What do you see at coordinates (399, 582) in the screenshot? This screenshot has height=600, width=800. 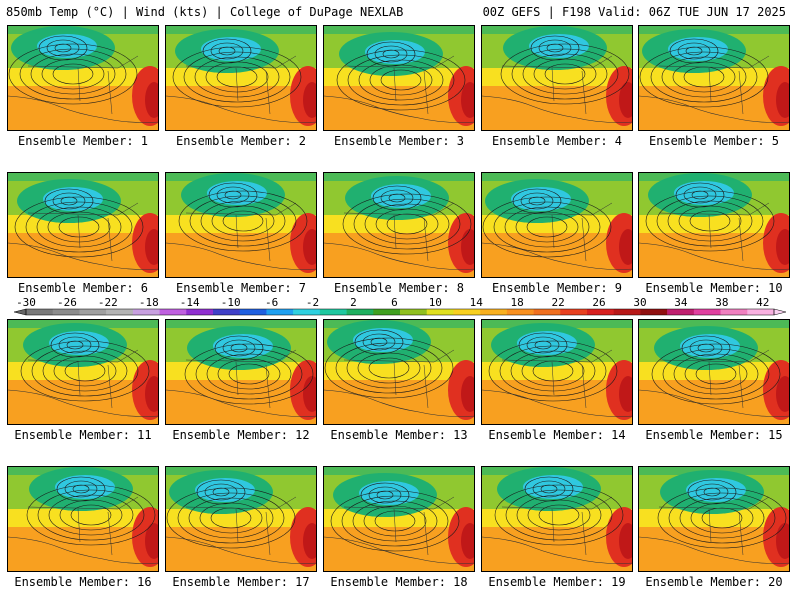 I see `ensemble-member-label: Ensemble Member: 18` at bounding box center [399, 582].